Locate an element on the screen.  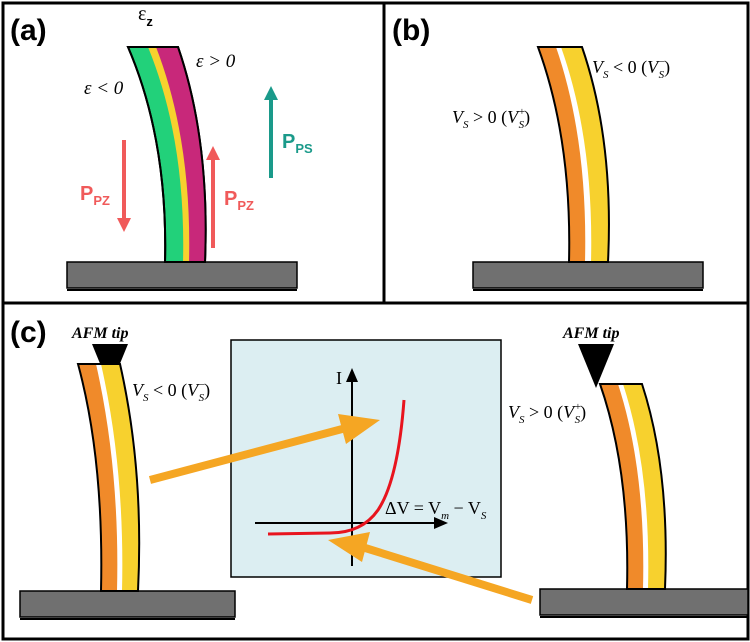
panel-c-label: (c) is located at coordinates (28, 332).